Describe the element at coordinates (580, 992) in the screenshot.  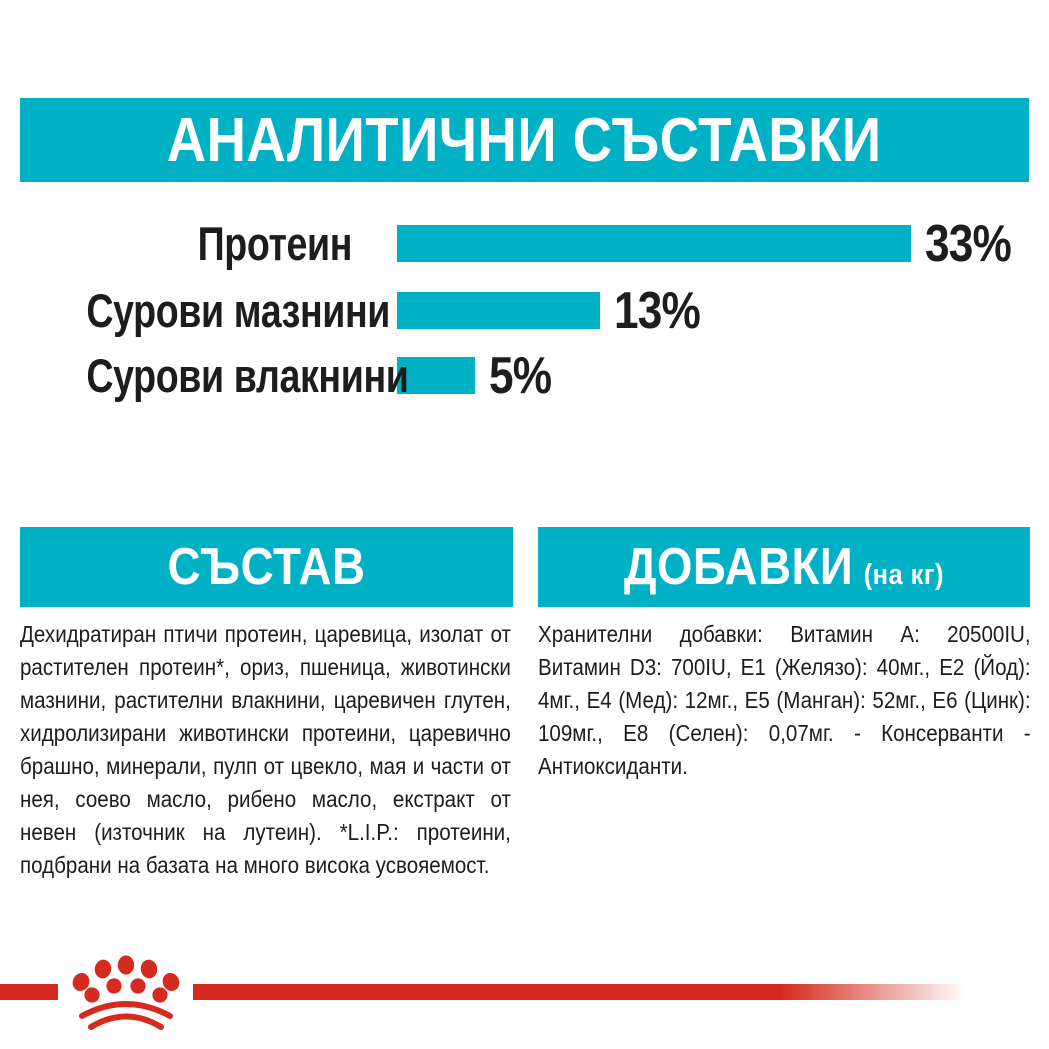
I see `footer-rule-right` at that location.